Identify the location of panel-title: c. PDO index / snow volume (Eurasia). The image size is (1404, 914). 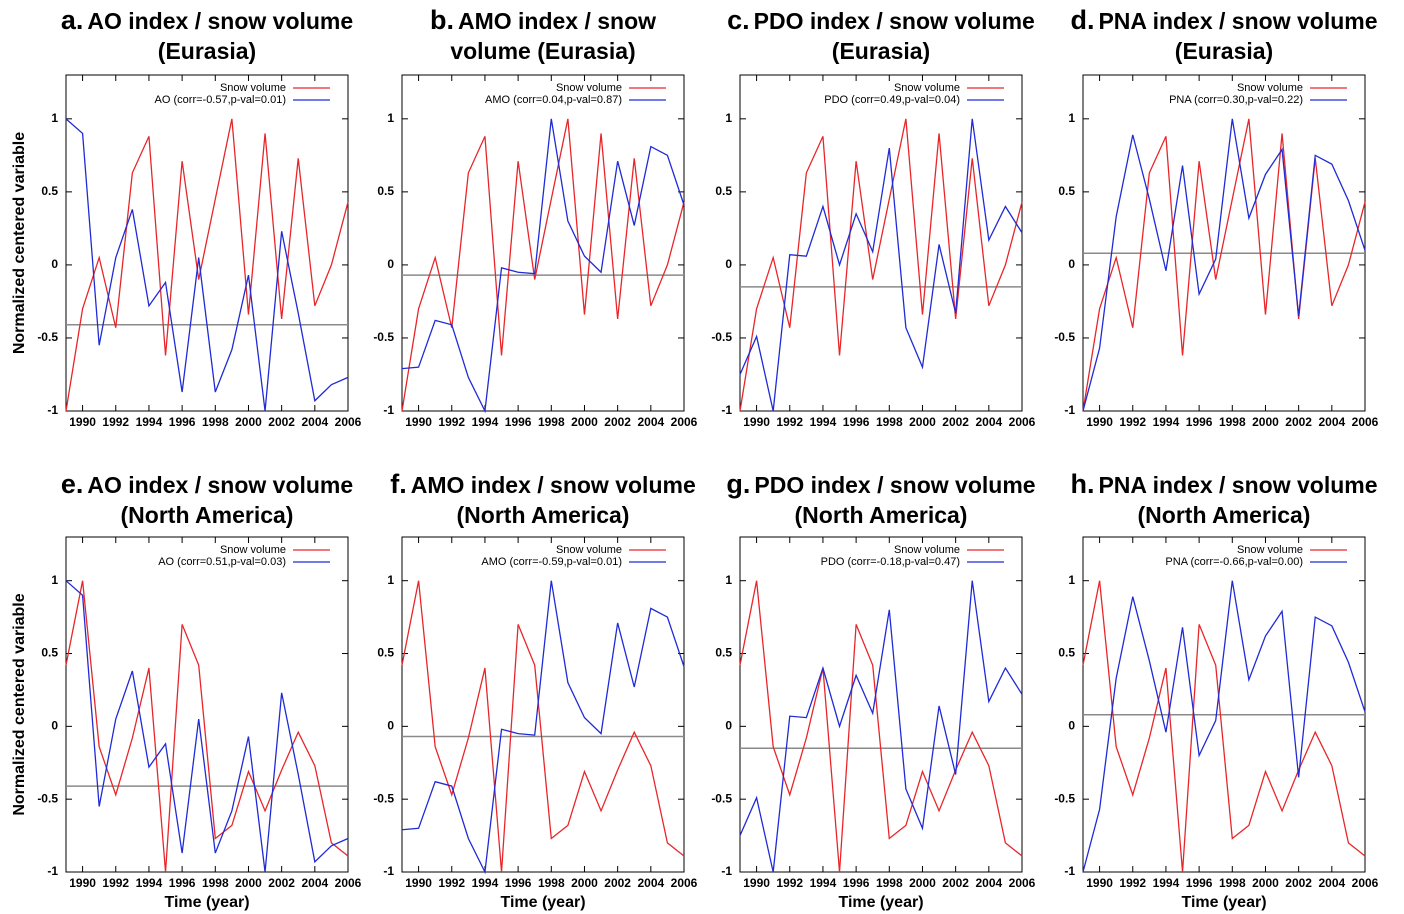
(881, 35).